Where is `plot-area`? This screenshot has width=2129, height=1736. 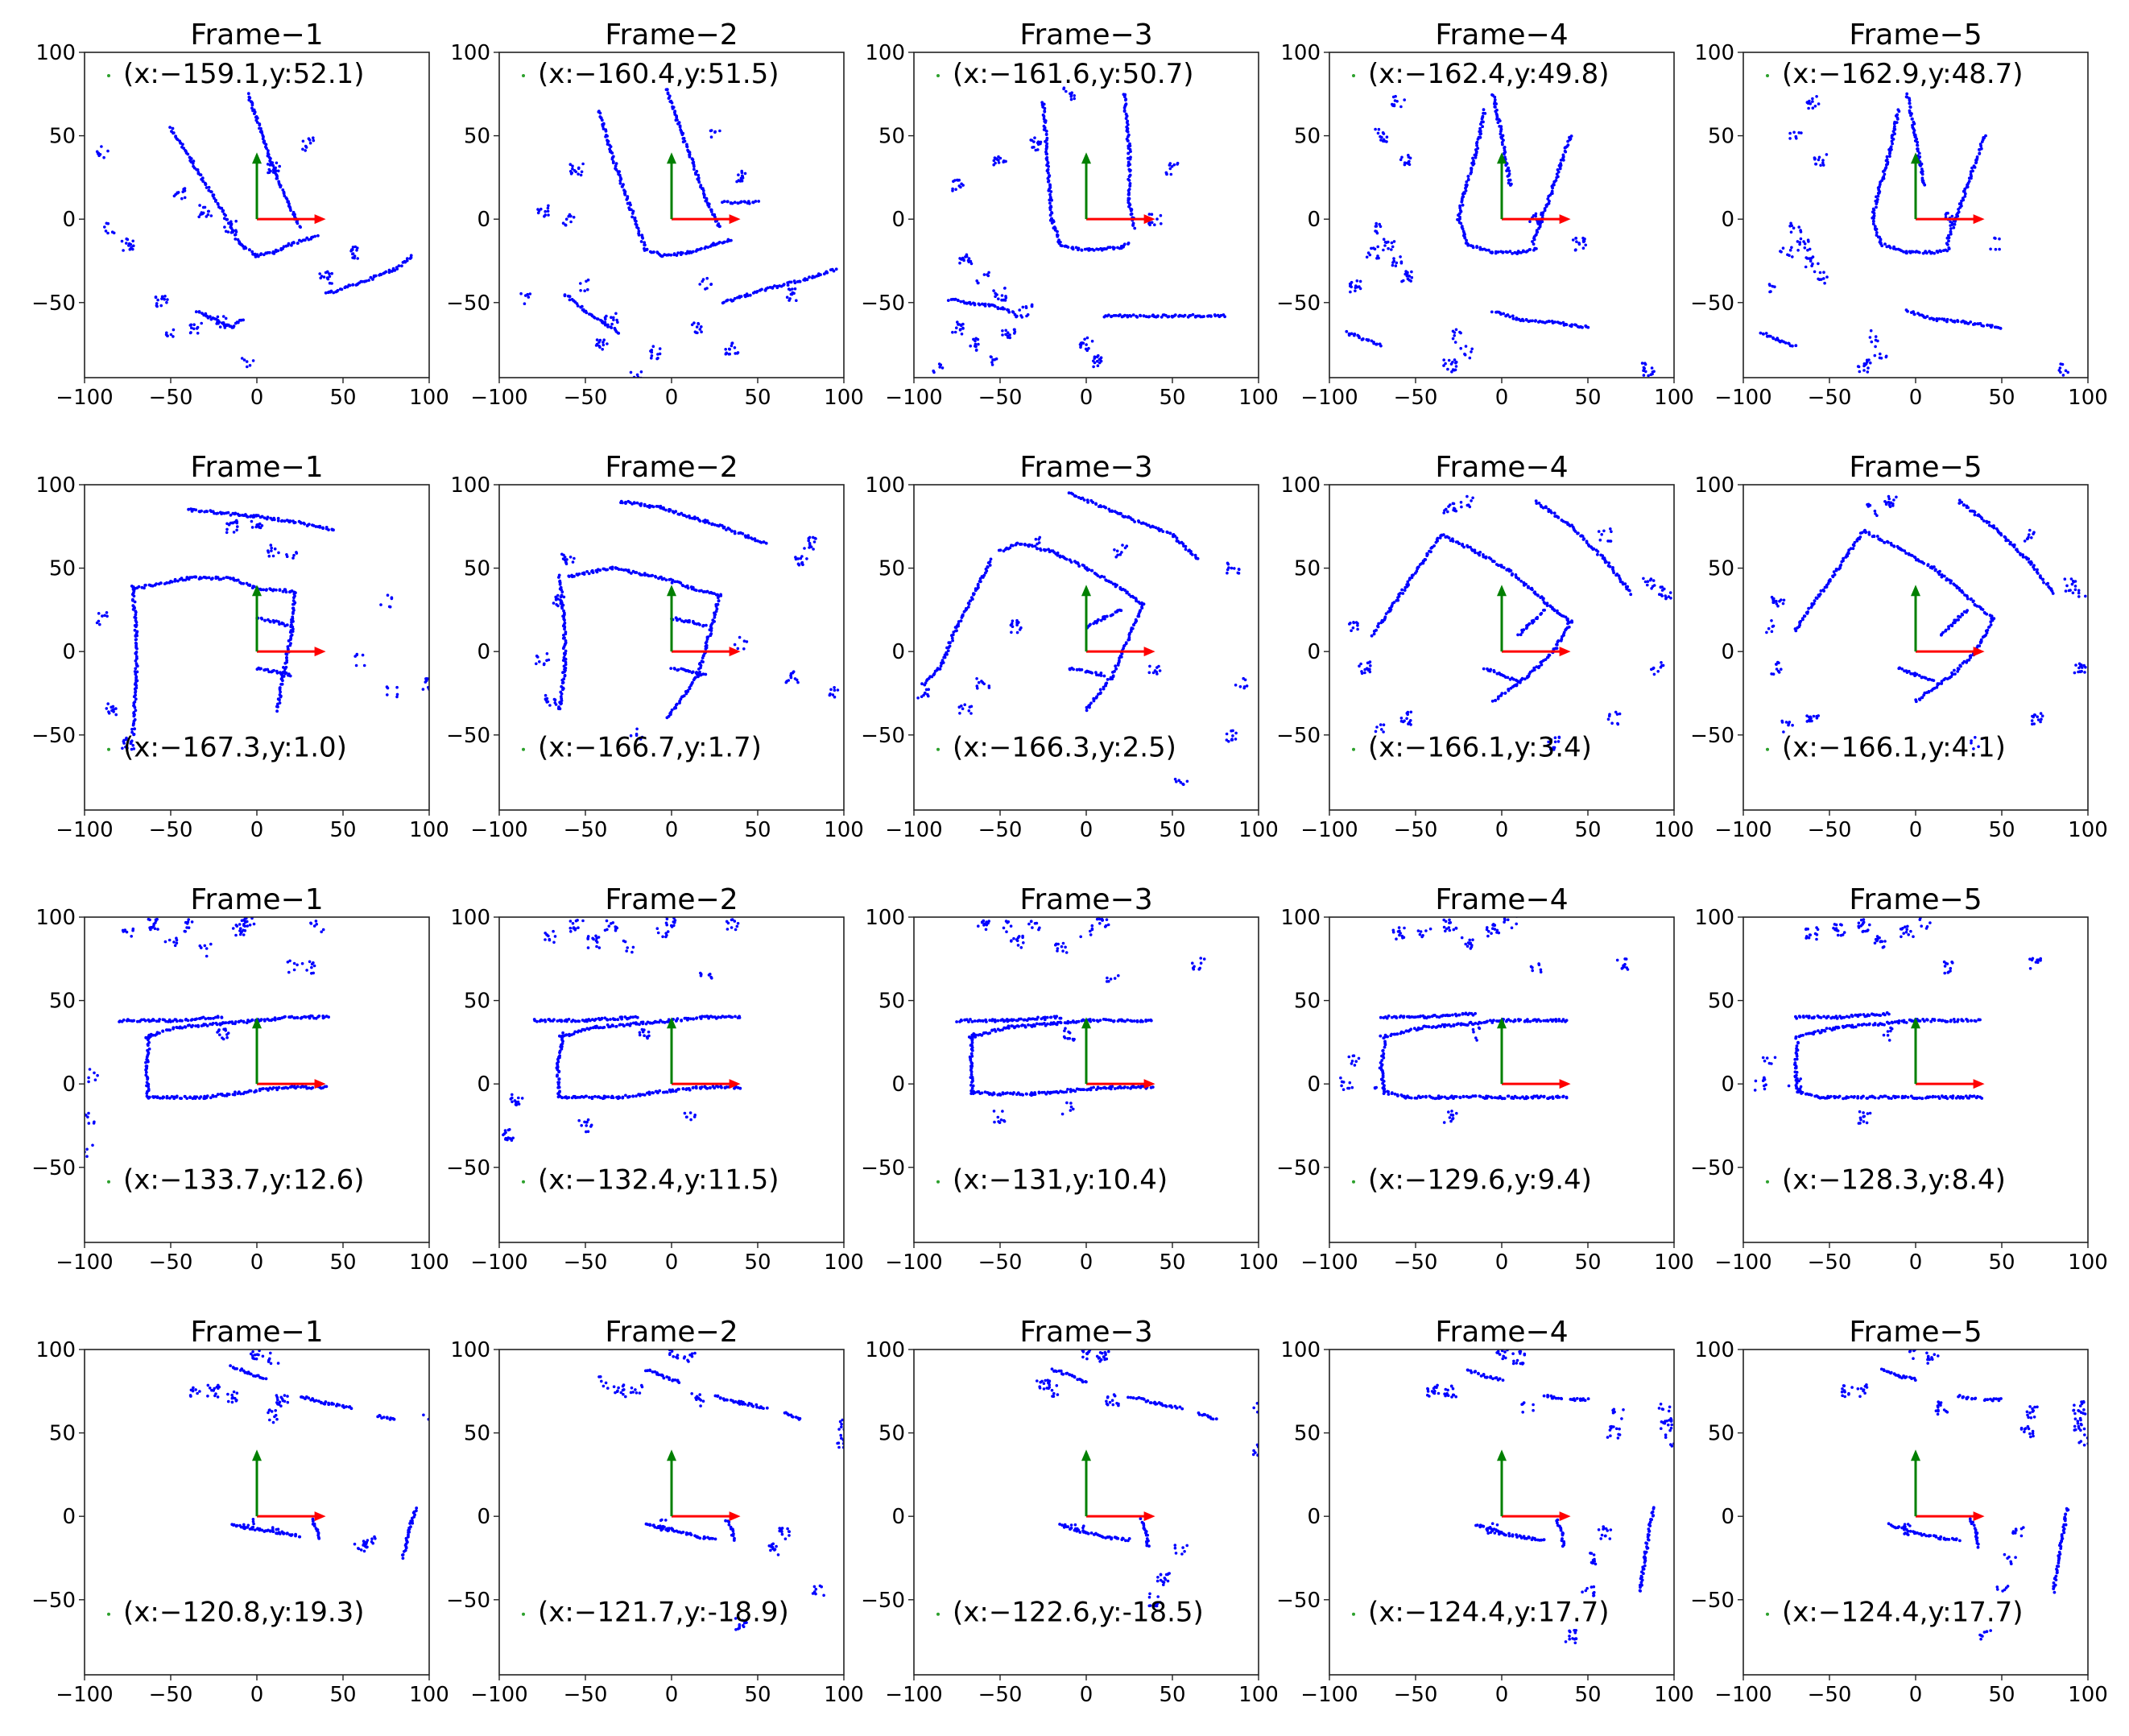 plot-area is located at coordinates (1926, 622).